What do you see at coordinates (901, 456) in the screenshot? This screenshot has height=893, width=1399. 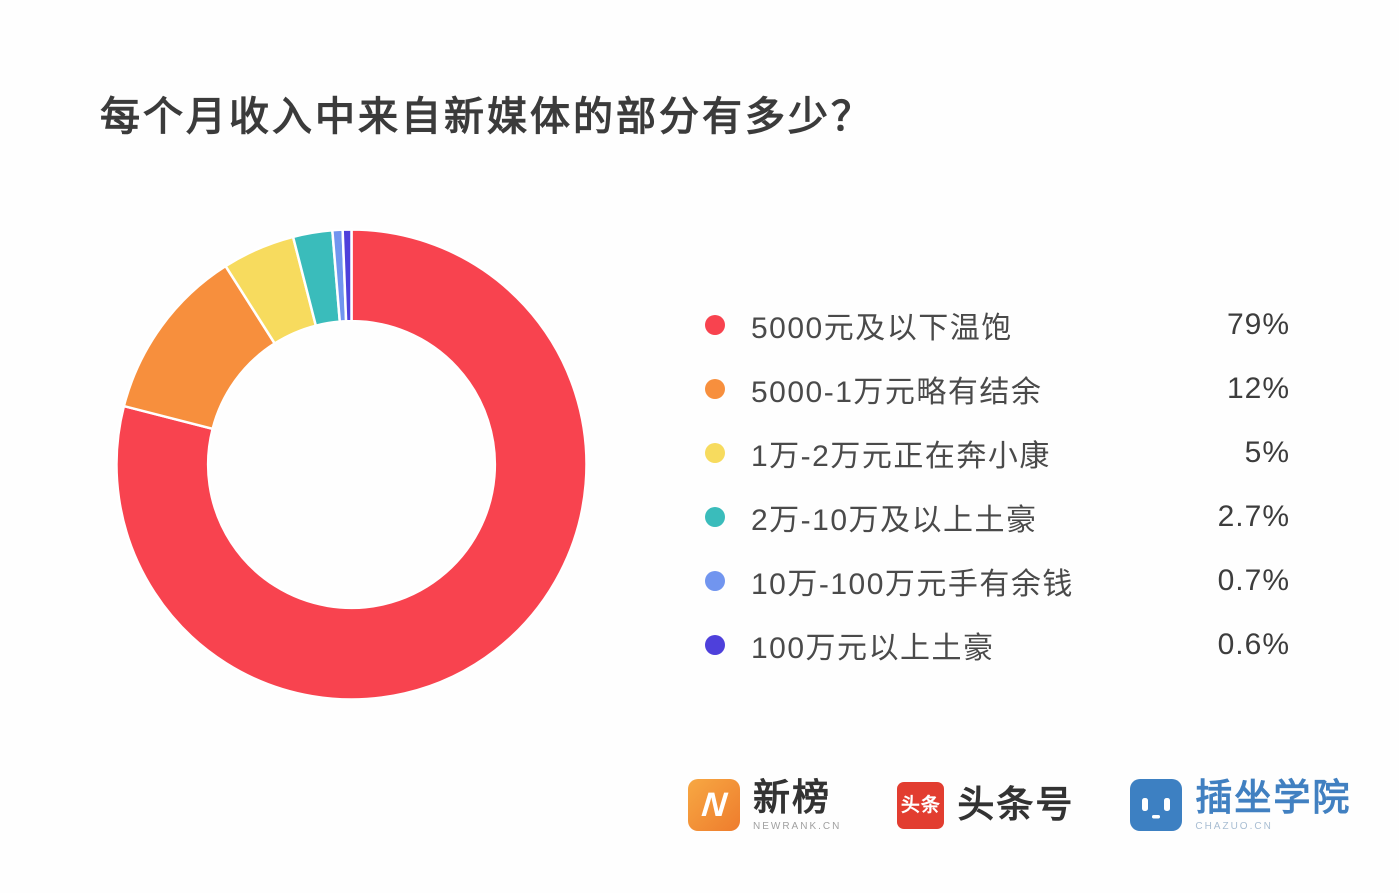 I see `legend-label: 1万-2万元正在奔小康` at bounding box center [901, 456].